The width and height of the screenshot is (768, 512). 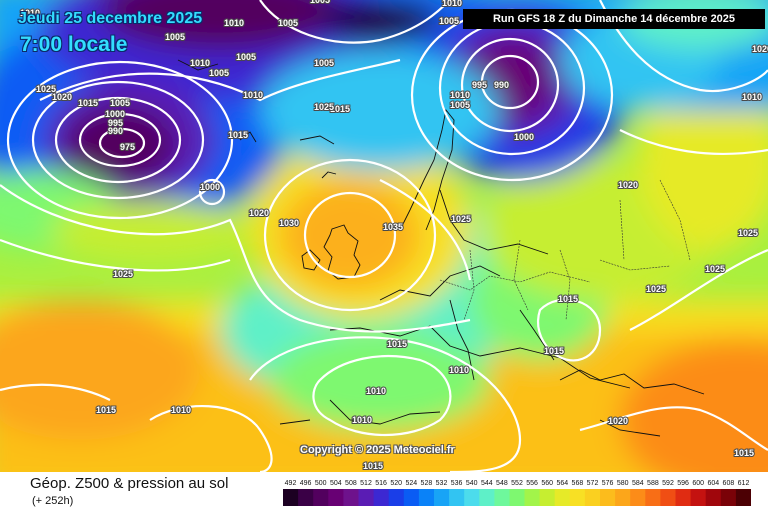 What do you see at coordinates (321, 483) in the screenshot?
I see `scale-label: 500` at bounding box center [321, 483].